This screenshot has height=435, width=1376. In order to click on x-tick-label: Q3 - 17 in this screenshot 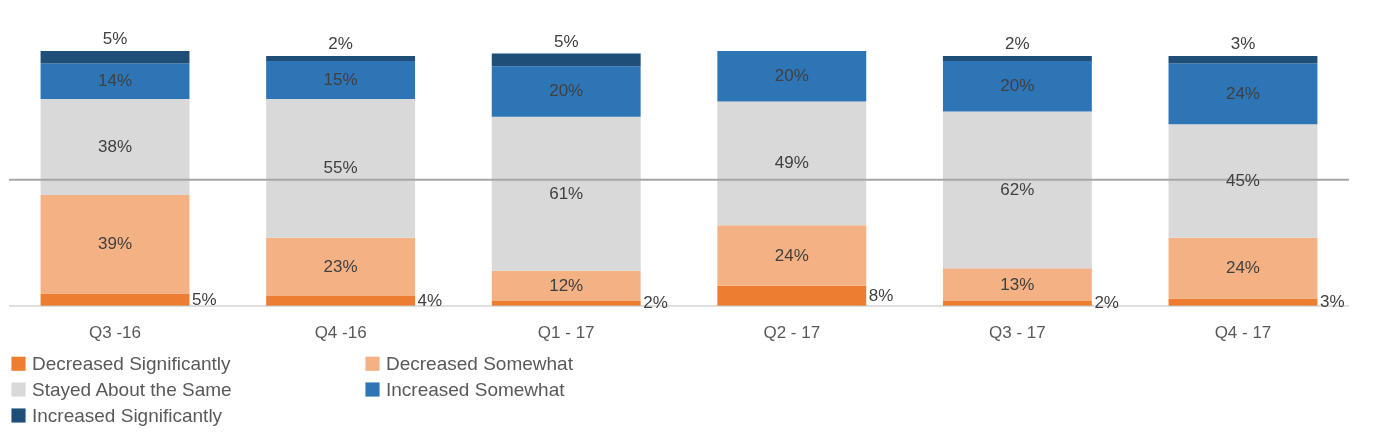, I will do `click(1017, 332)`.